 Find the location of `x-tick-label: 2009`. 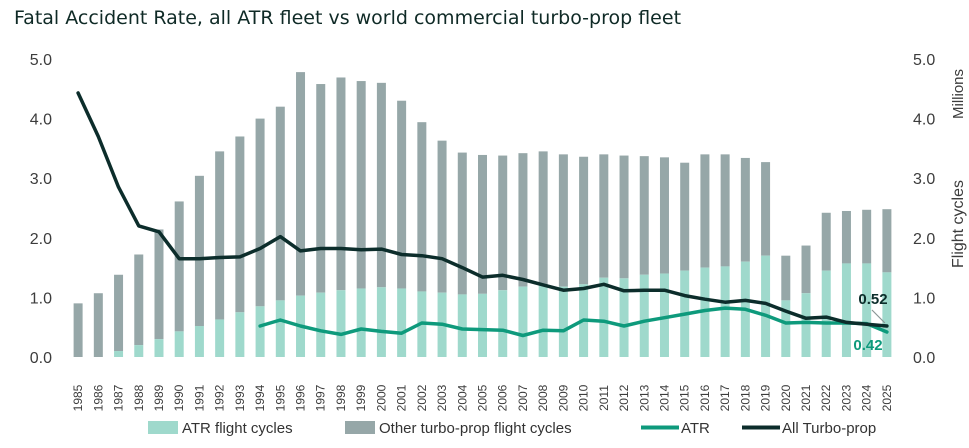

x-tick-label: 2009 is located at coordinates (563, 397).